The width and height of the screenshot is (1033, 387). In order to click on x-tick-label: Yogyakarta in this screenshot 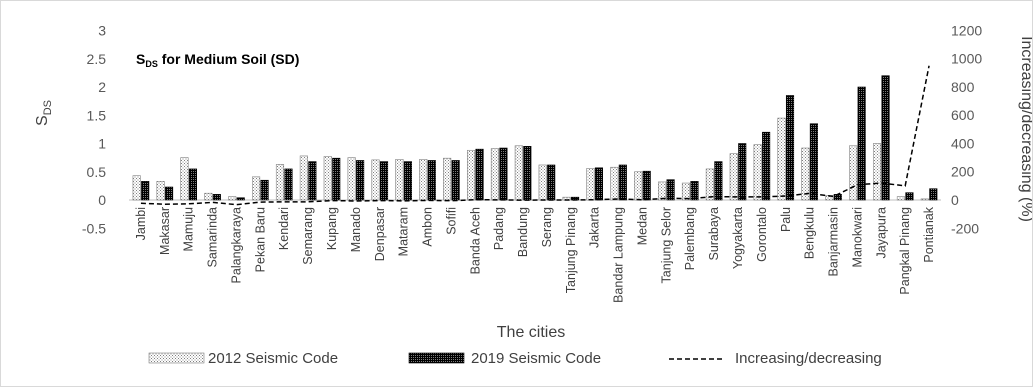, I will do `click(738, 238)`.